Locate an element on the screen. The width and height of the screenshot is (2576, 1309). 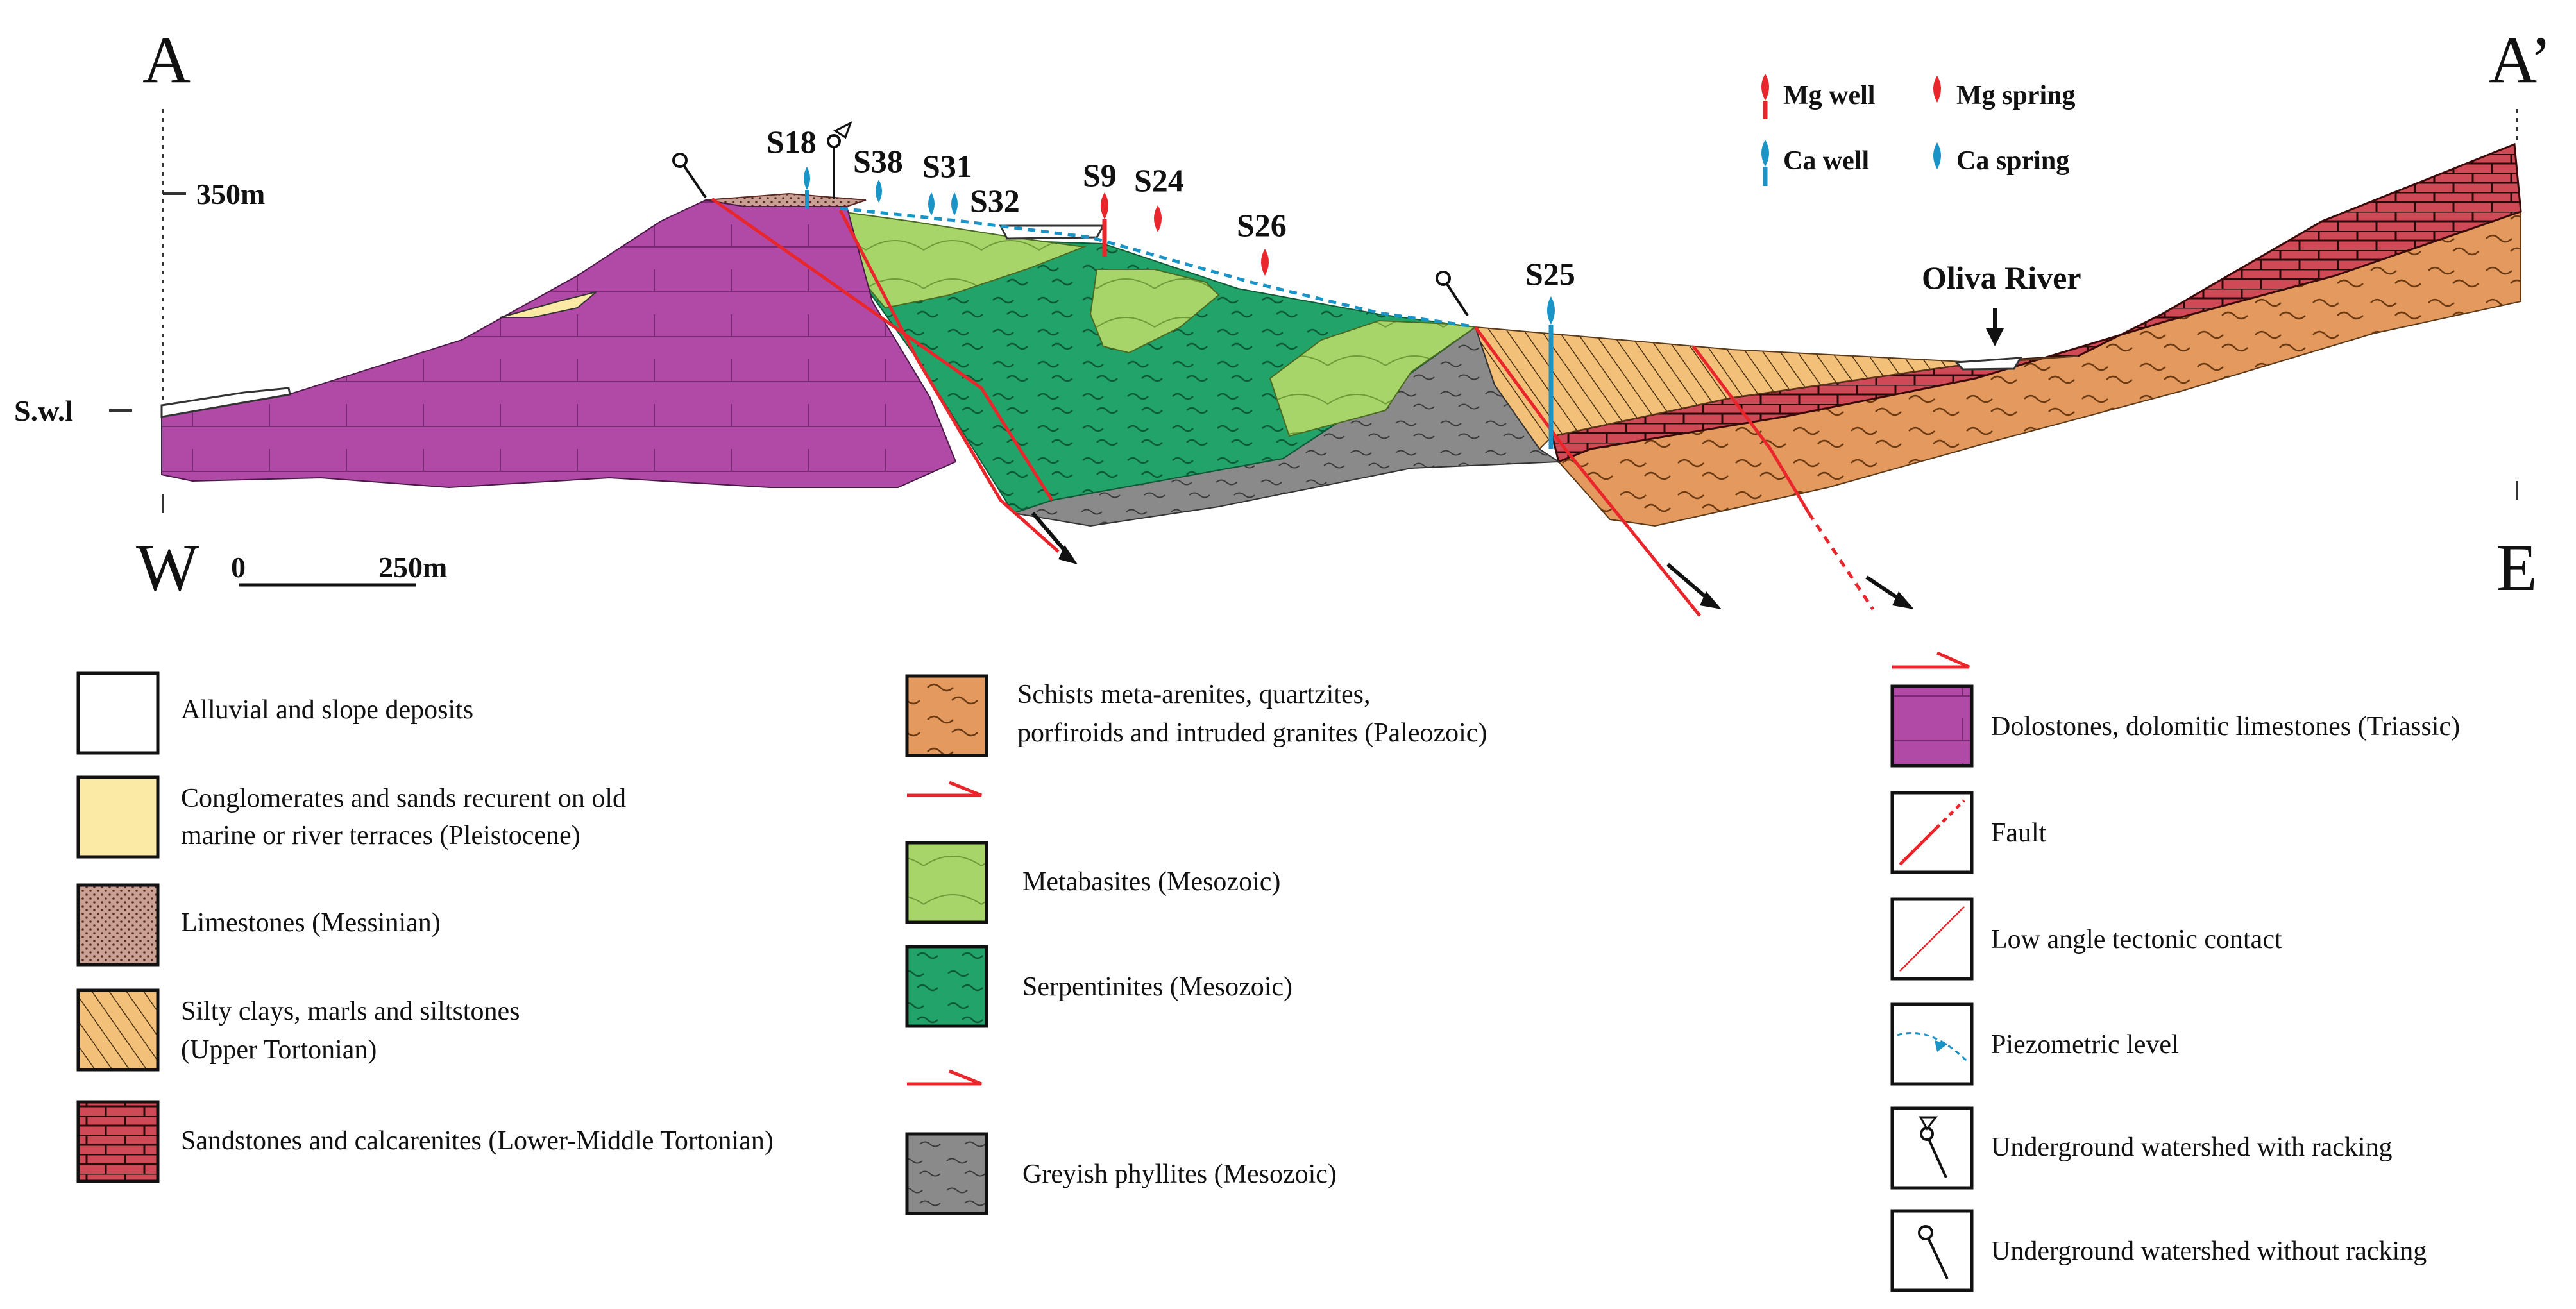
well-label-s25: S25 is located at coordinates (1550, 274).